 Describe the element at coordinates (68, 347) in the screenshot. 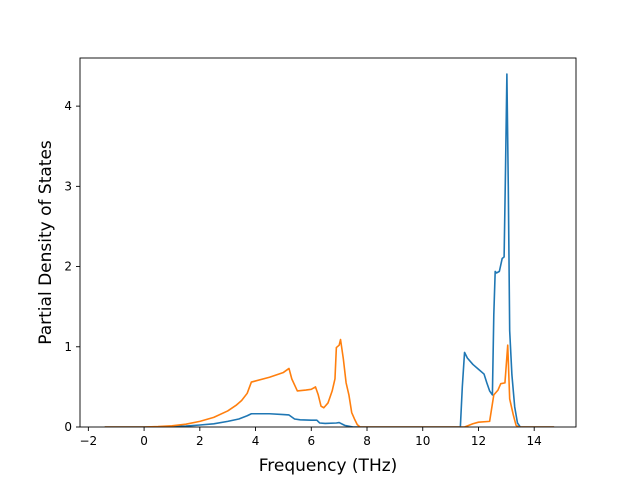

I see `y-tick-label: 1` at that location.